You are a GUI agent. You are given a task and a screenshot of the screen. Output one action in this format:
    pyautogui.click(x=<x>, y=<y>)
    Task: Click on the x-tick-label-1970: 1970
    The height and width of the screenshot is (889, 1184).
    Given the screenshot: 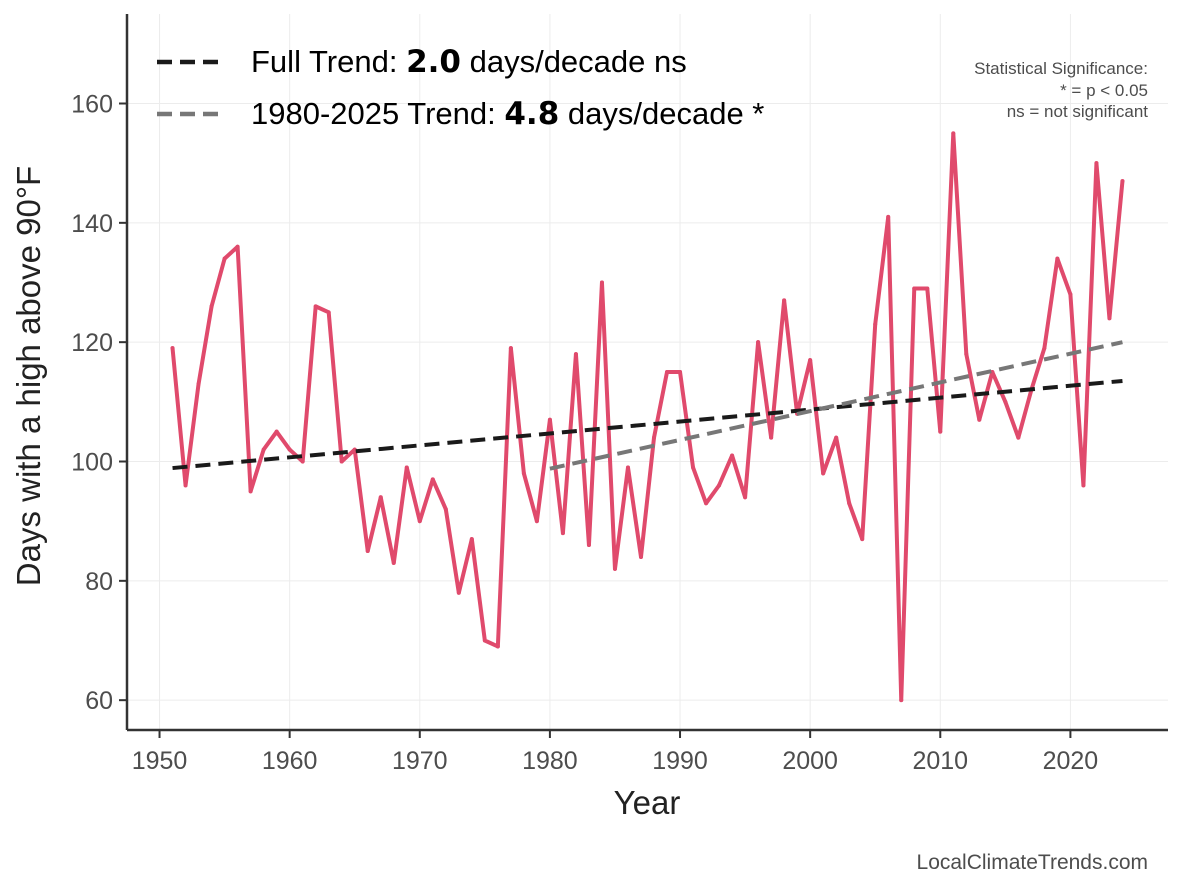 What is the action you would take?
    pyautogui.click(x=420, y=761)
    